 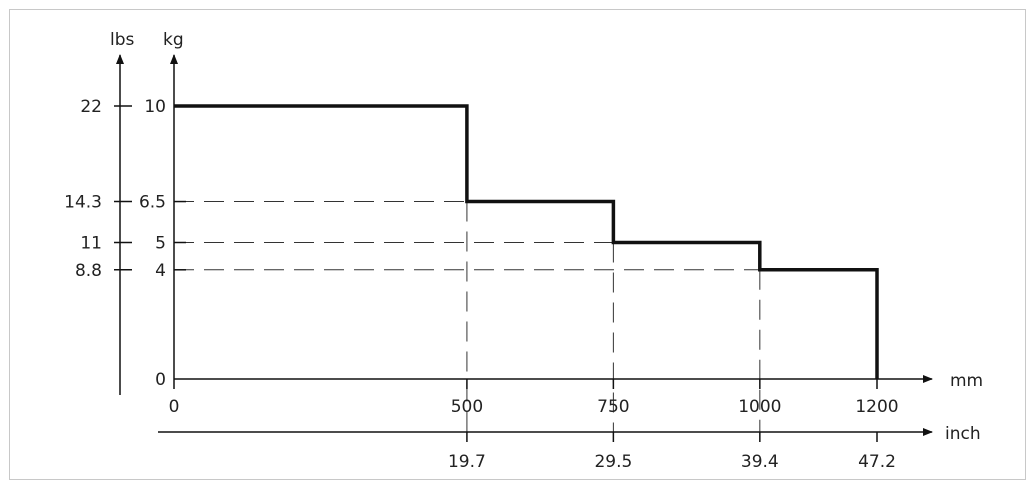 I want to click on y-tick-label-kg: 5, so click(x=160, y=244).